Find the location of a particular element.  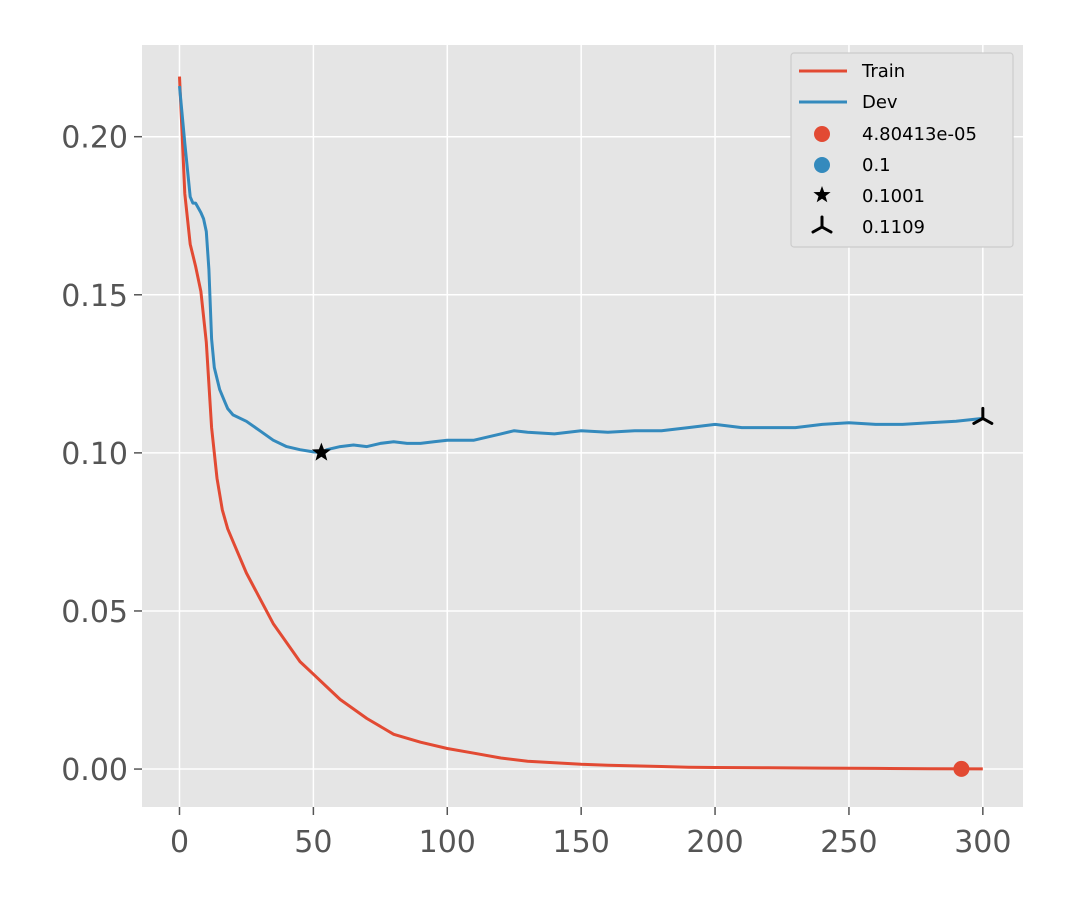

legend-label-dev-value: 0.1 is located at coordinates (876, 165).